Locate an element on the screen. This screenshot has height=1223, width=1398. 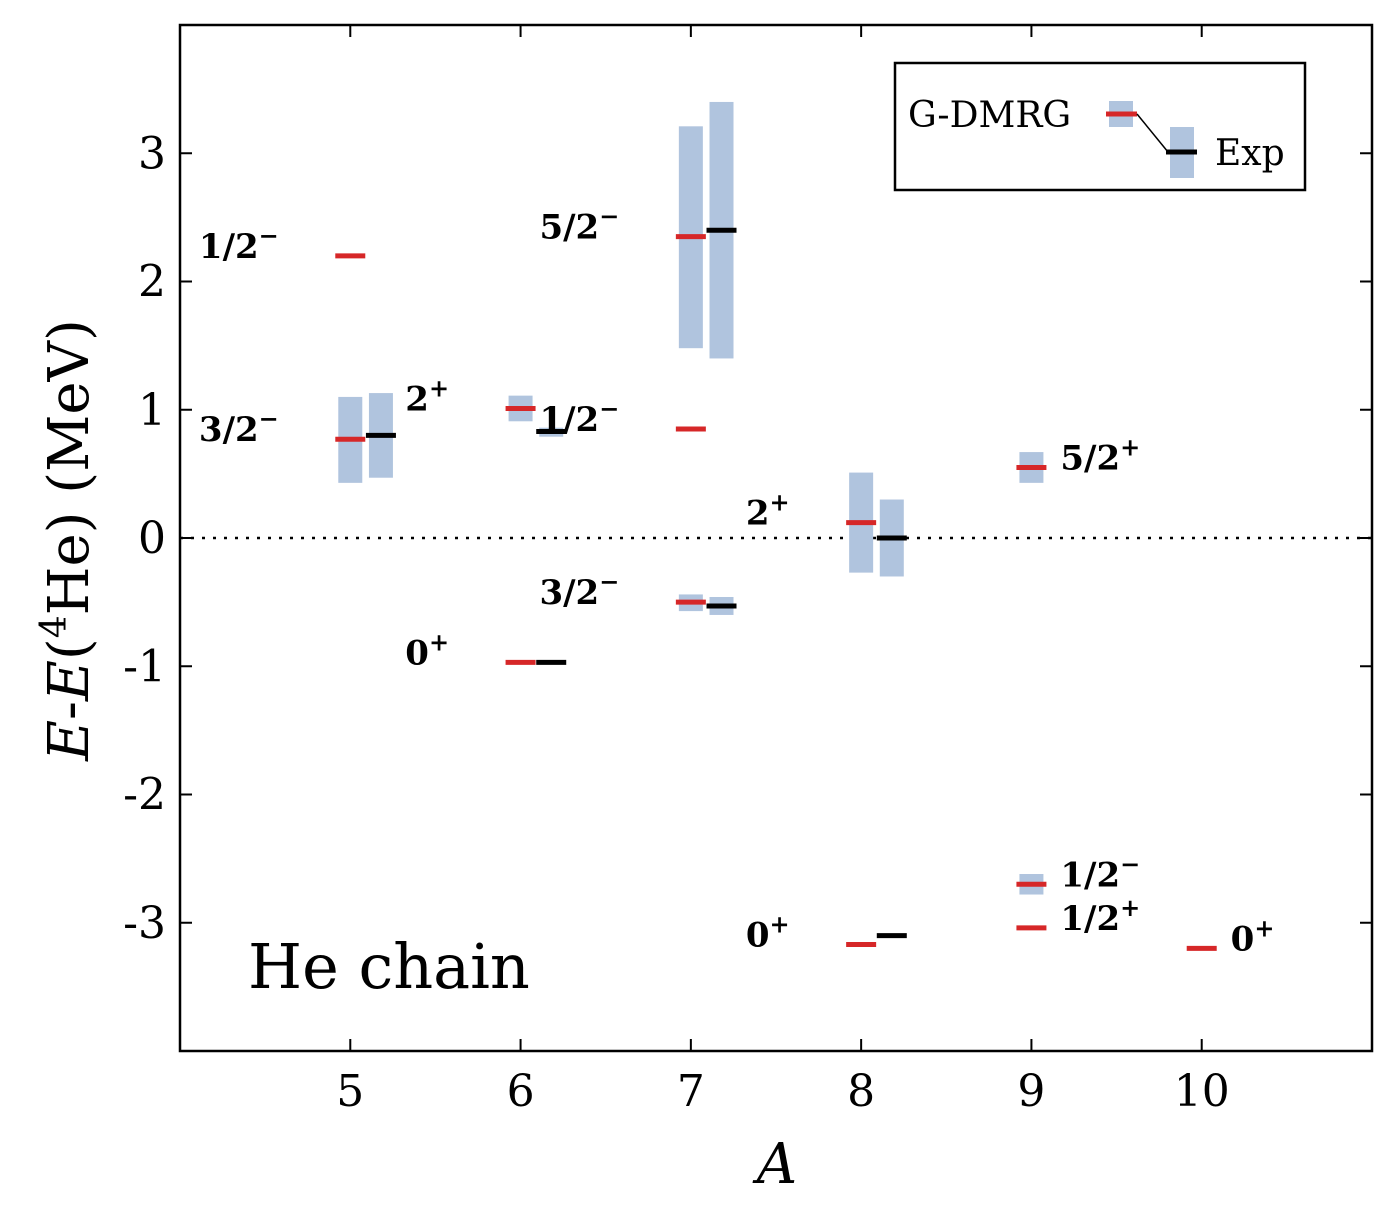
y-axis-title: E-E(4He) (MeV) is located at coordinates (68, 540).